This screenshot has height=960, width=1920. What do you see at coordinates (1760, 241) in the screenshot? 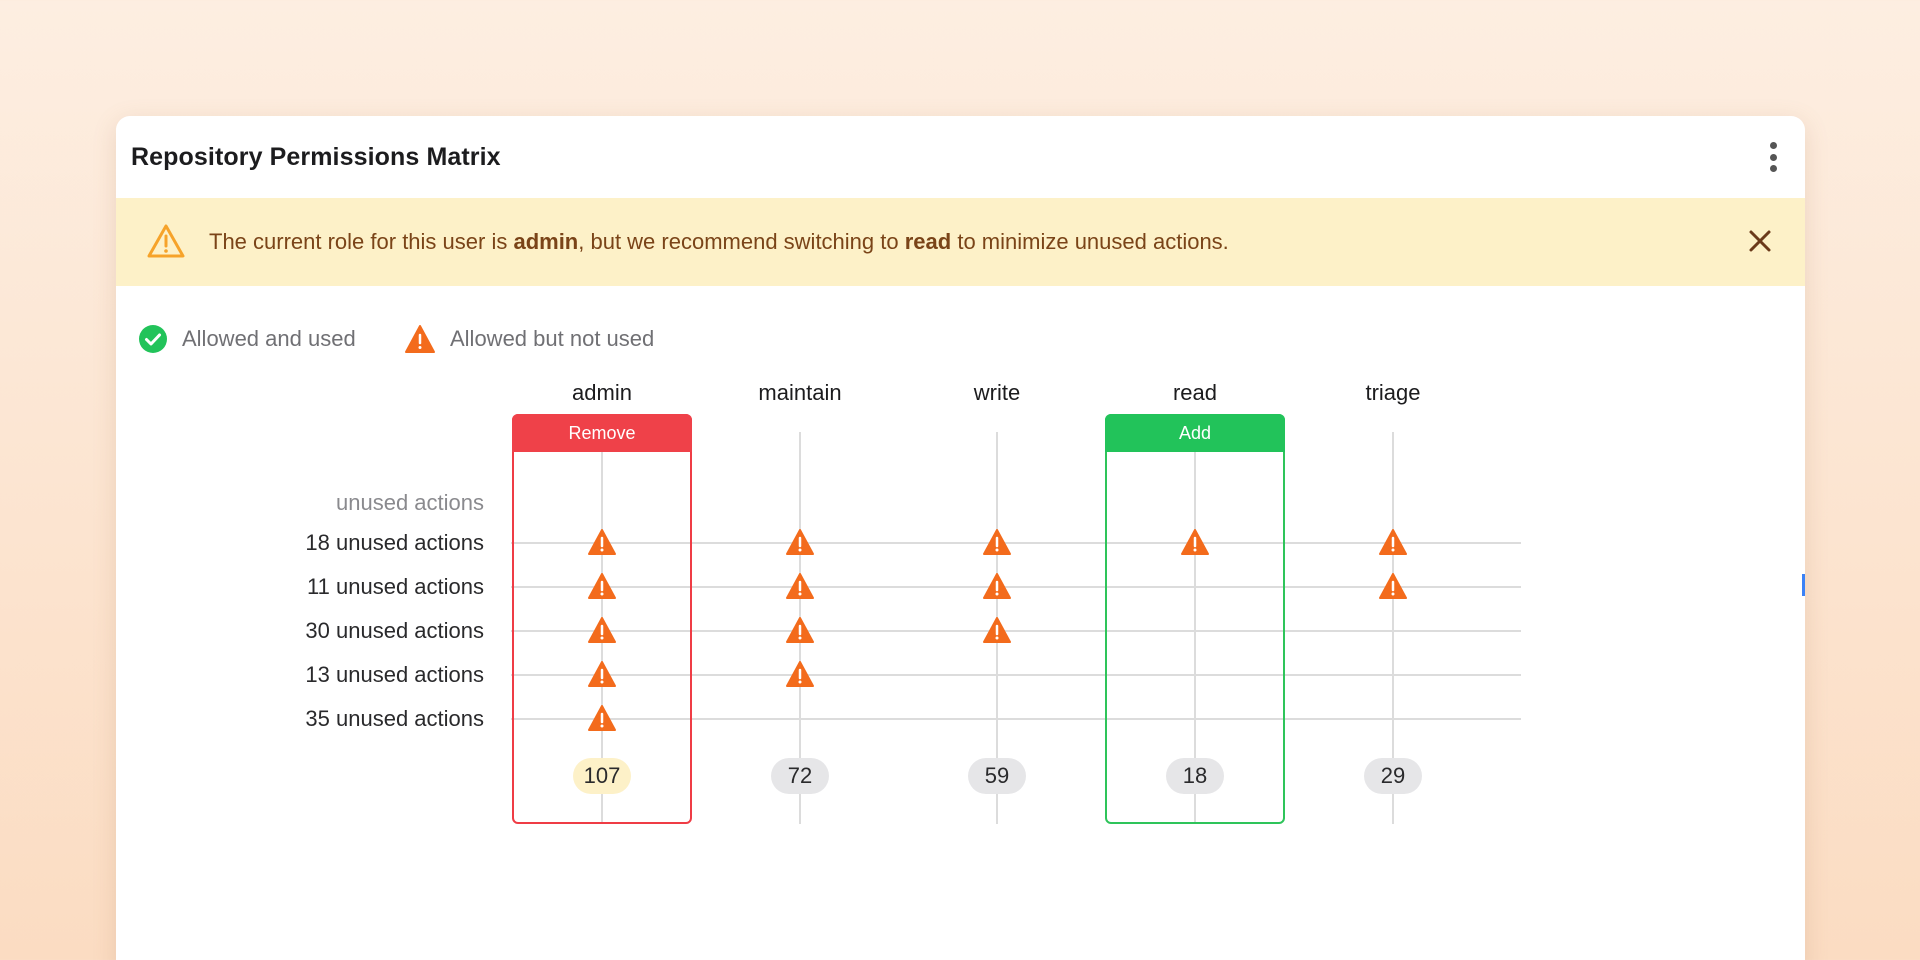
I see `close-icon` at bounding box center [1760, 241].